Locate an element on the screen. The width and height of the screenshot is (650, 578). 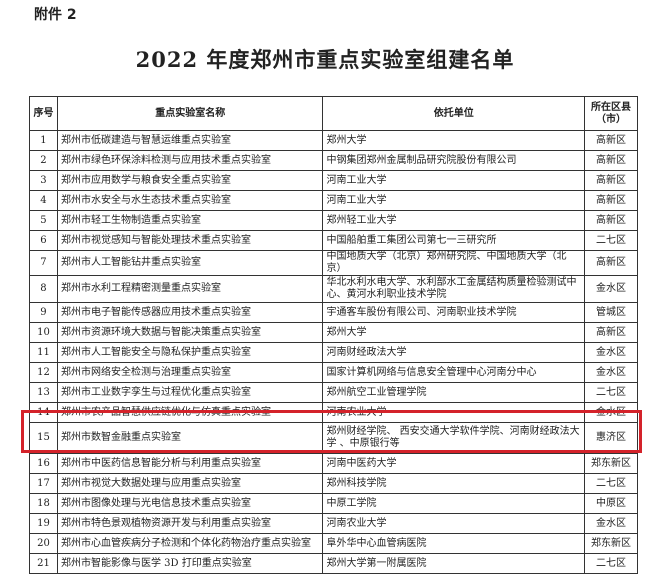
row-number: 8 is located at coordinates (43, 289).